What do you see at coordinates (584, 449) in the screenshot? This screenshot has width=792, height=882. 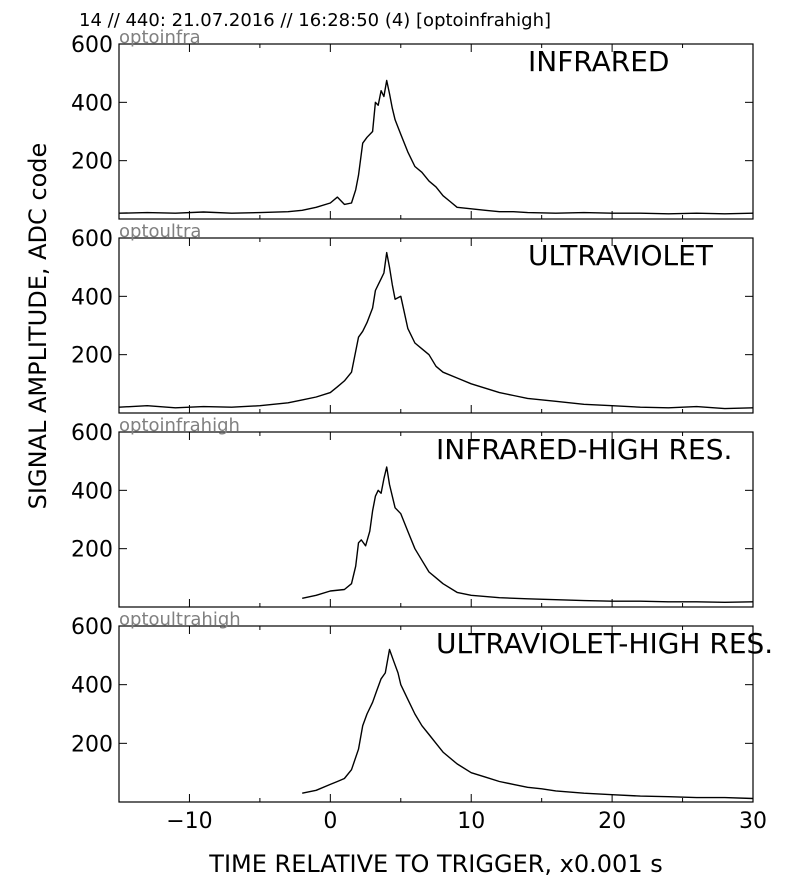 I see `panel-title: INFRARED-HIGH RES.` at bounding box center [584, 449].